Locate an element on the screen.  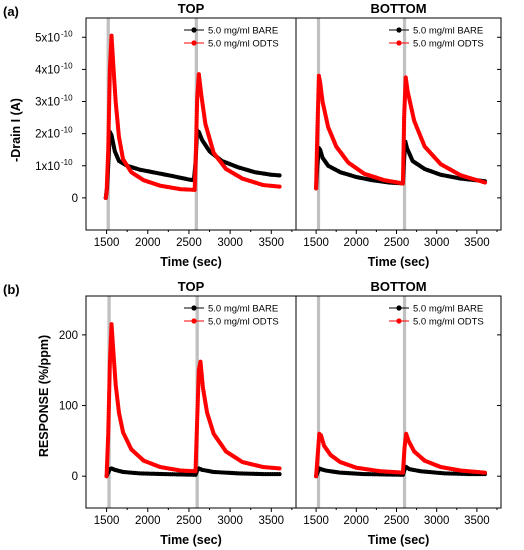
y-axis-title-a: -Drain I (A) is located at coordinates (16, 130).